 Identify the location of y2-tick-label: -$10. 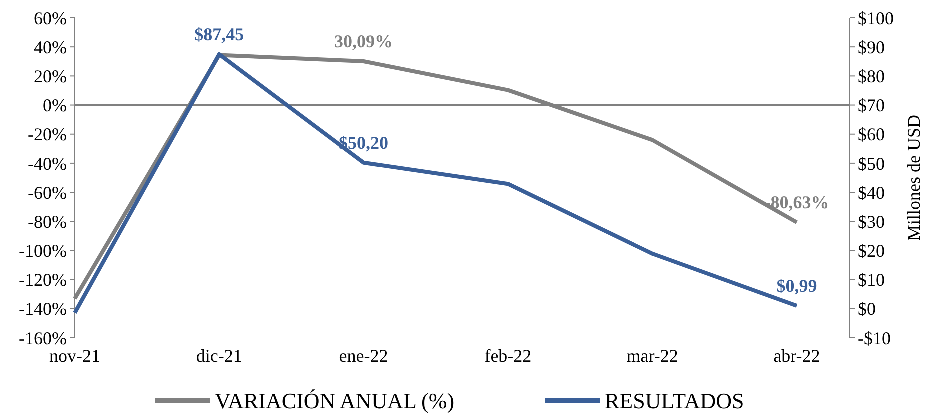
(874, 338).